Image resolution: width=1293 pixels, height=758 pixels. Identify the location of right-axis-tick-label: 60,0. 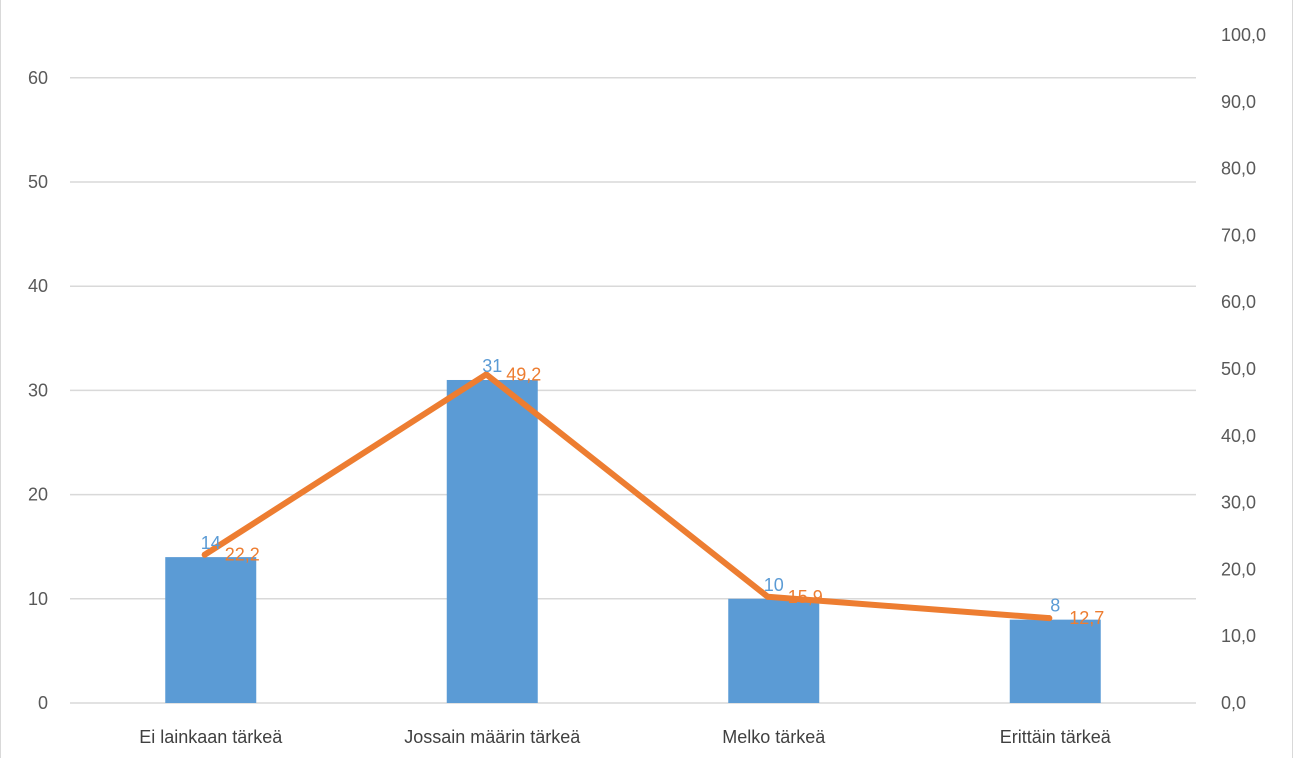
(1238, 302).